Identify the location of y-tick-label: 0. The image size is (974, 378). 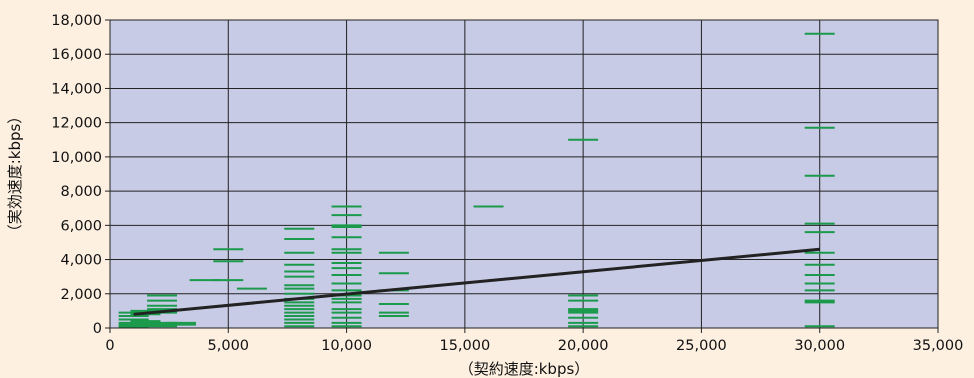
(97, 329).